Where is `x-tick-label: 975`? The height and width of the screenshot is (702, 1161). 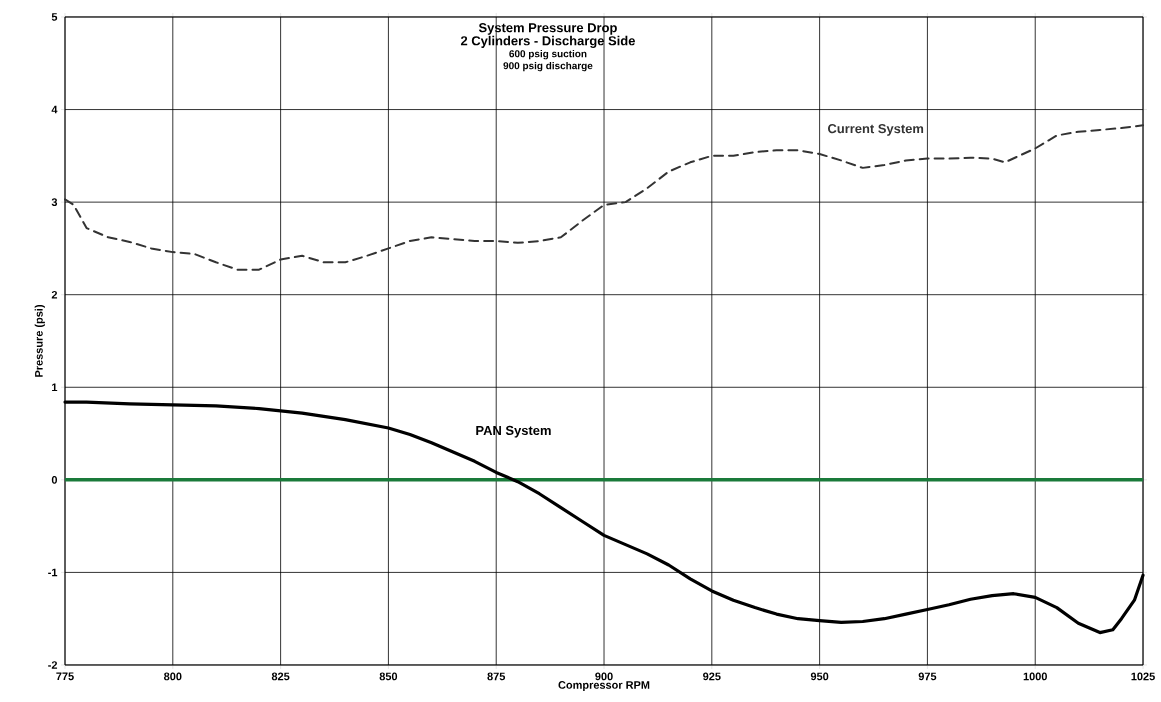 x-tick-label: 975 is located at coordinates (927, 676).